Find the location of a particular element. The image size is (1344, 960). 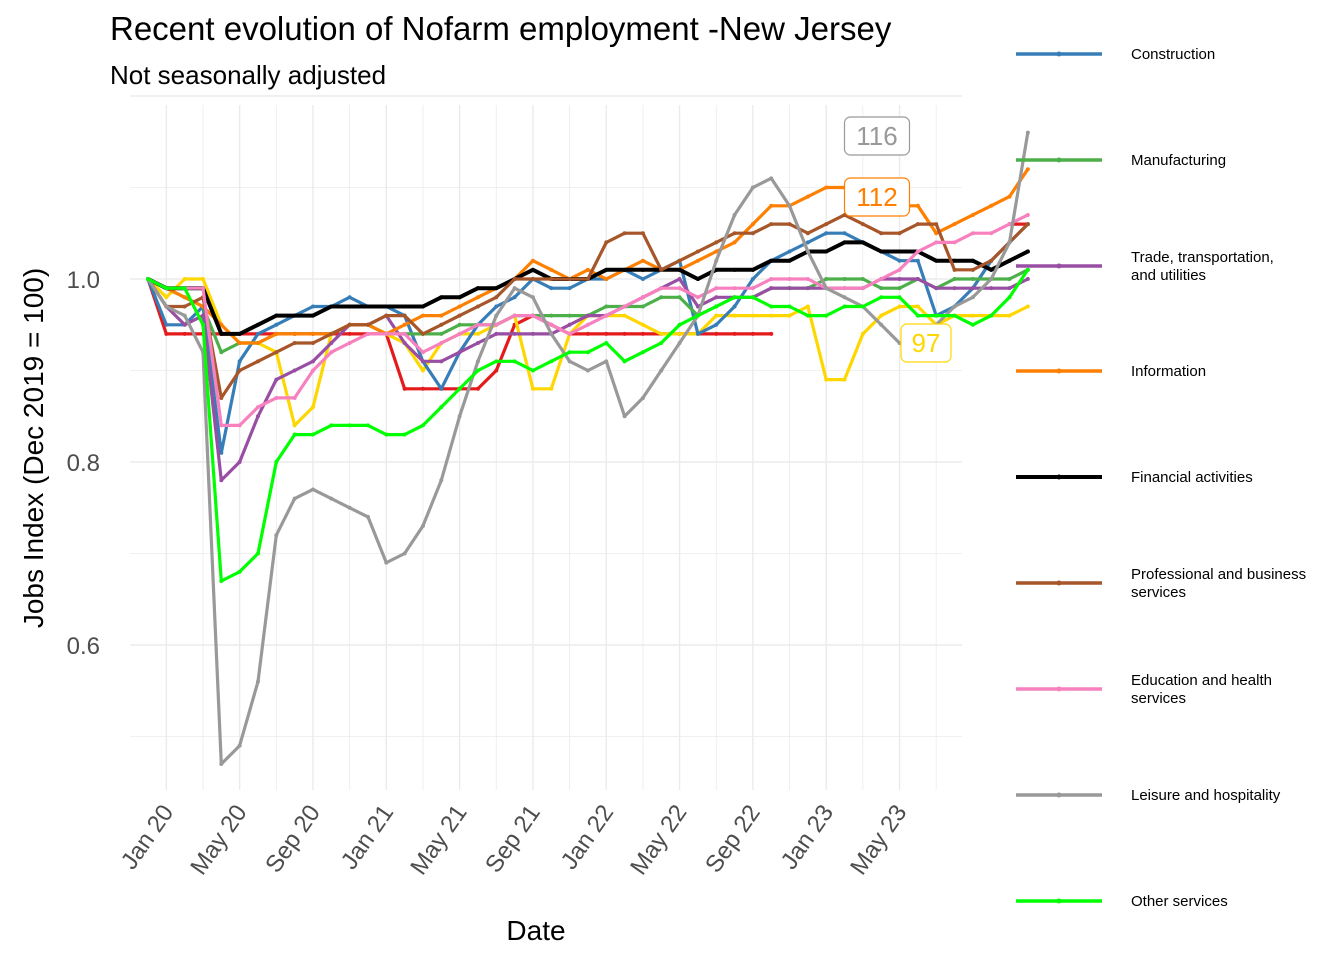

y-axis-ticks: 0.6 0.8 1.0 is located at coordinates (83, 463).